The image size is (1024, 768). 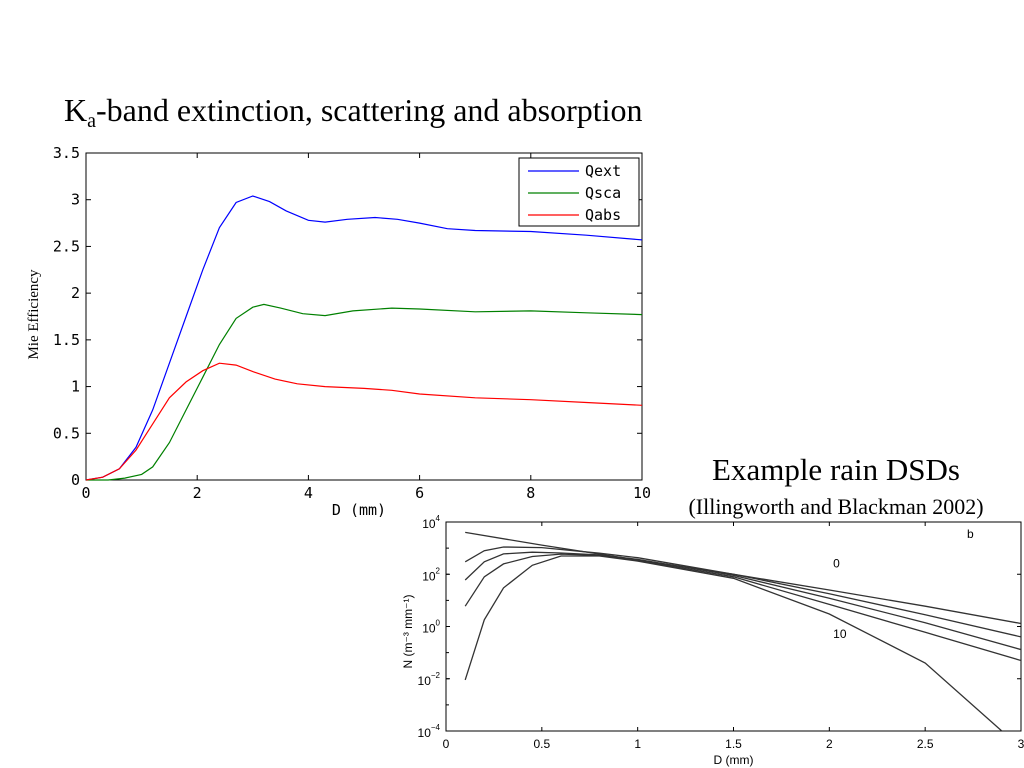 I want to click on dsd-x-tick-label: 3, so click(x=1021, y=744).